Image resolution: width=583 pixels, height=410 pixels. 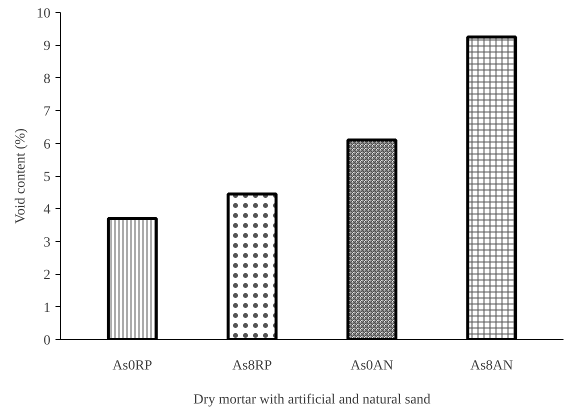 What do you see at coordinates (47, 210) in the screenshot?
I see `y-tick-label: 4` at bounding box center [47, 210].